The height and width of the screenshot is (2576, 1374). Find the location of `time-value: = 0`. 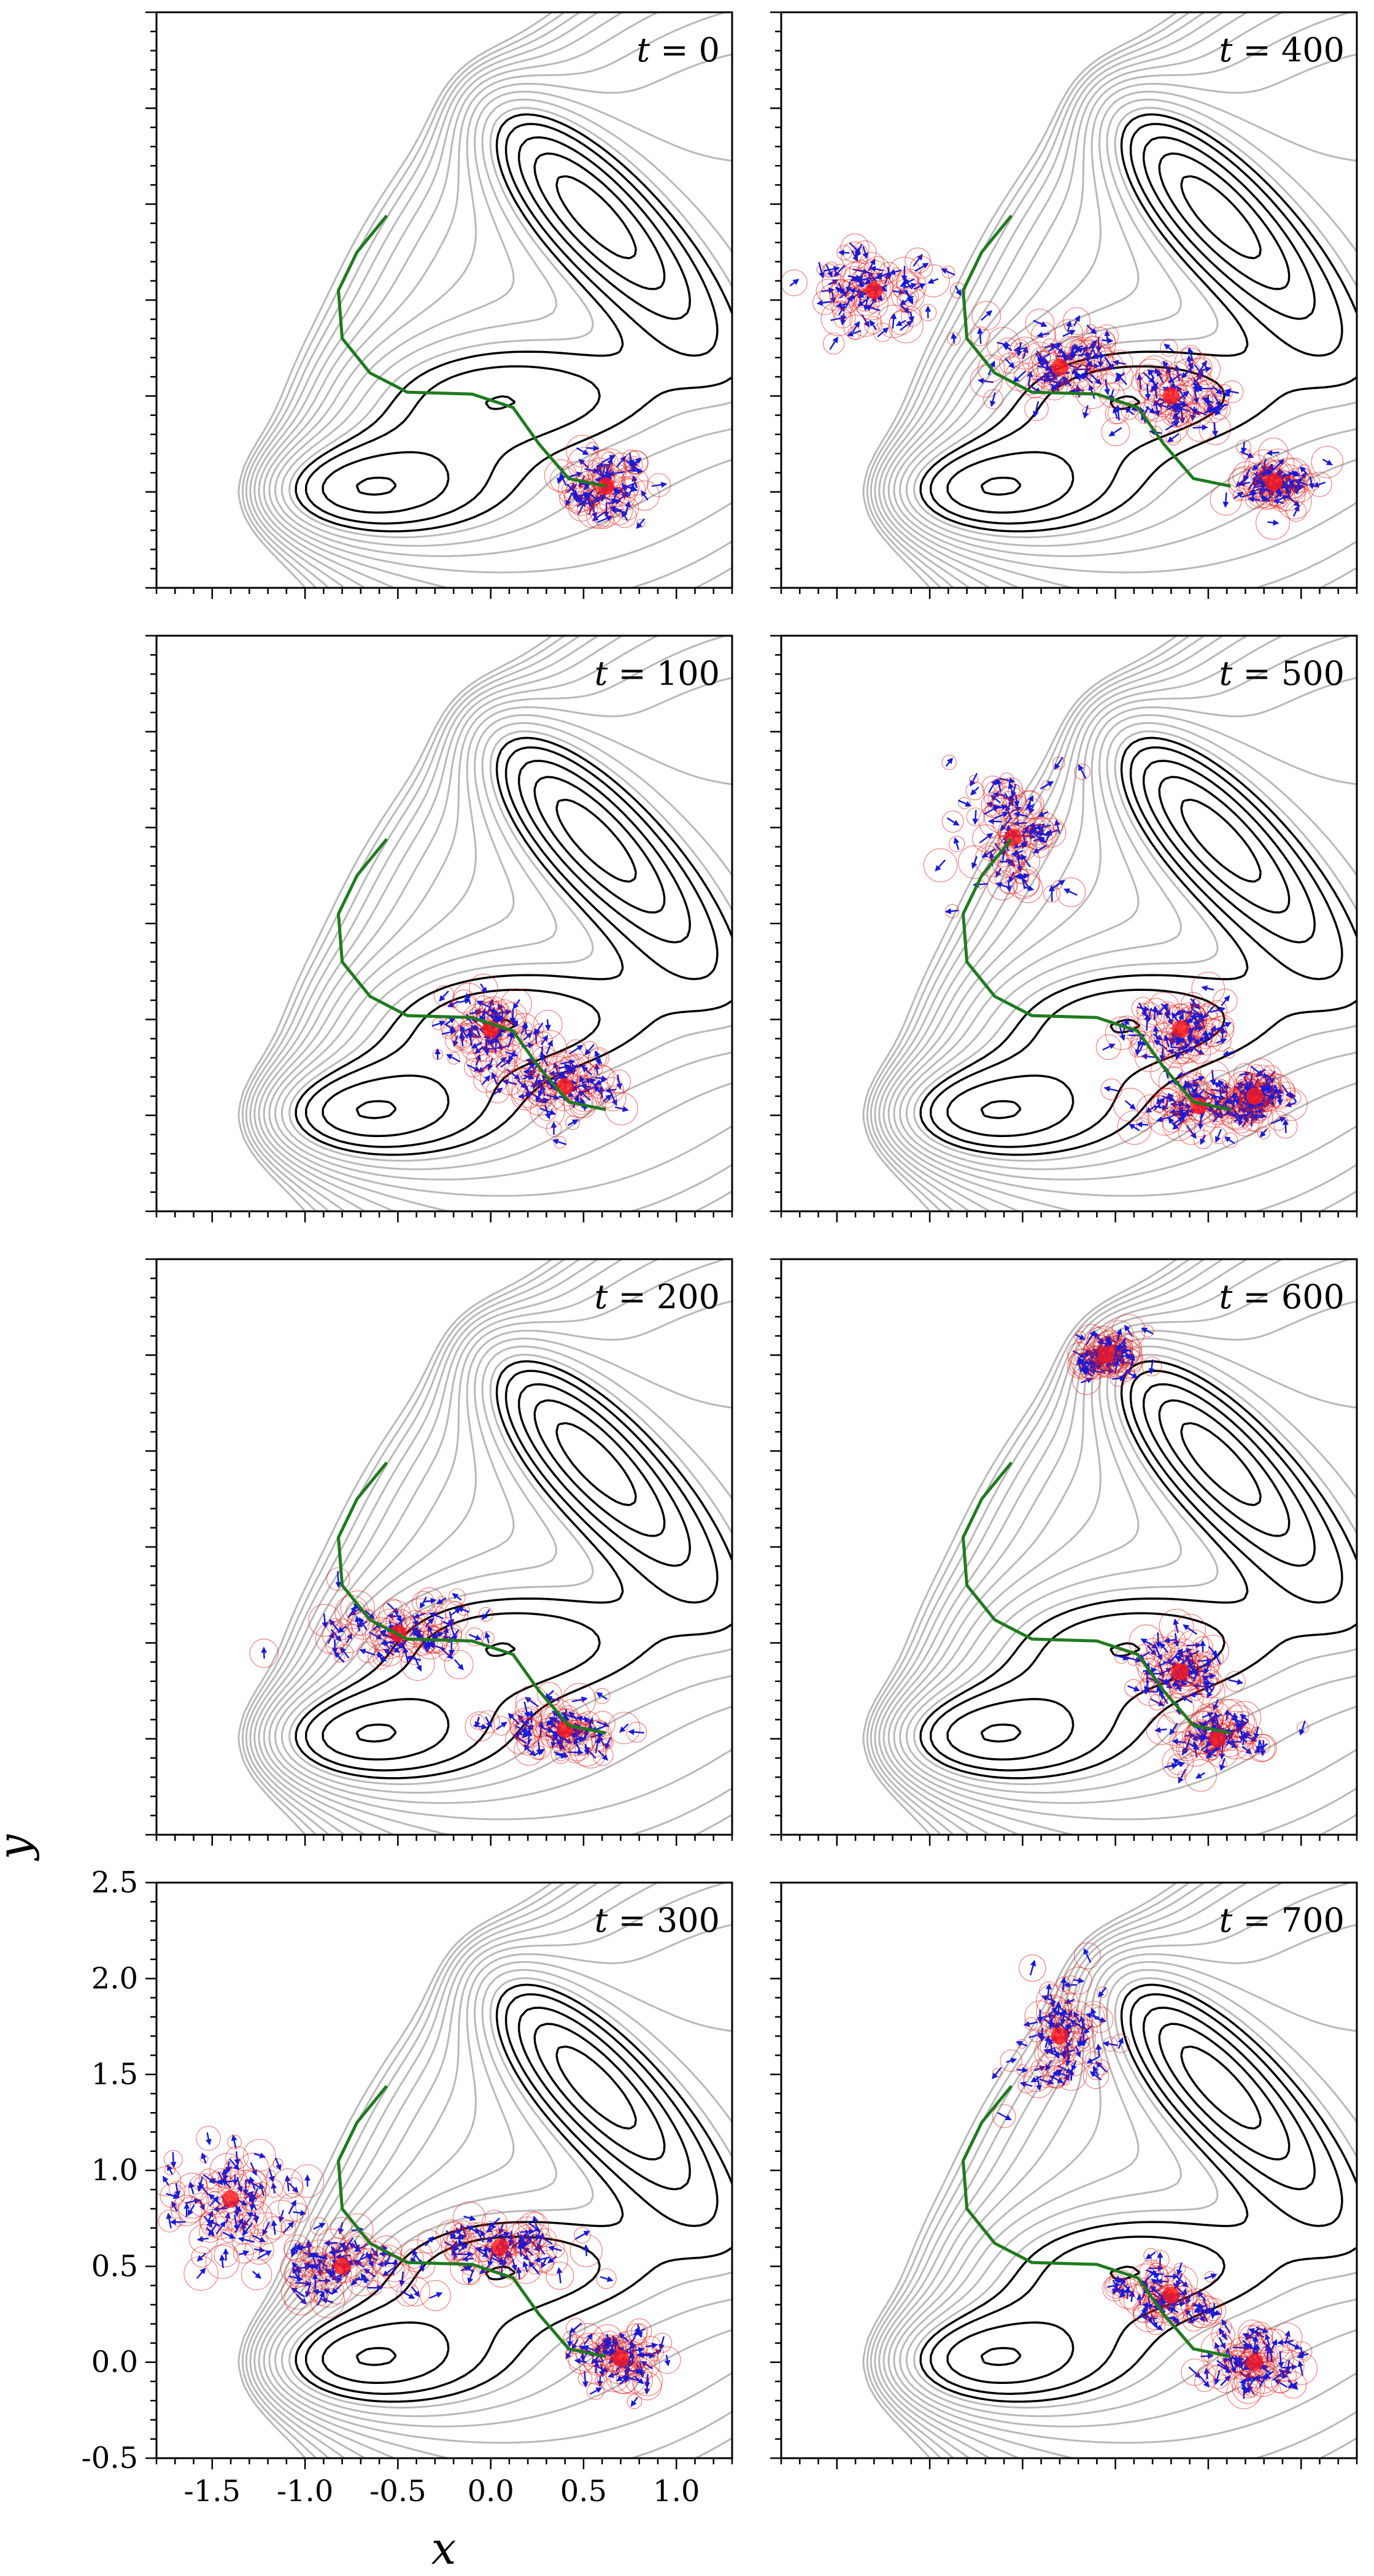

time-value: = 0 is located at coordinates (685, 50).